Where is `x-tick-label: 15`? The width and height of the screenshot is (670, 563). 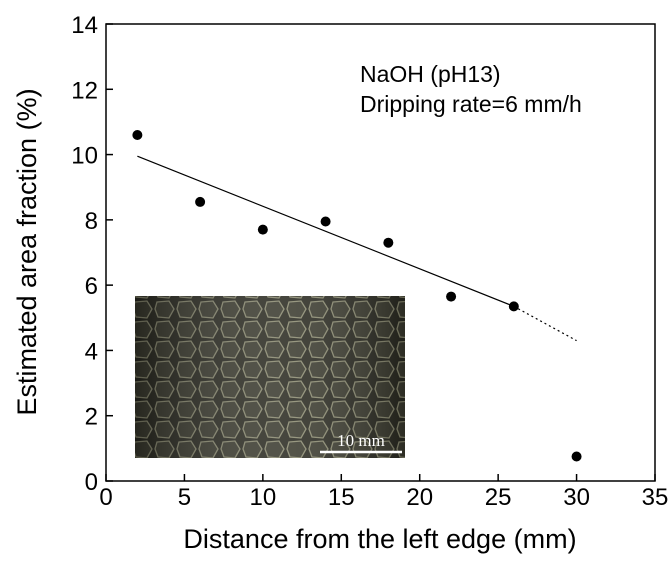
x-tick-label: 15 is located at coordinates (341, 497).